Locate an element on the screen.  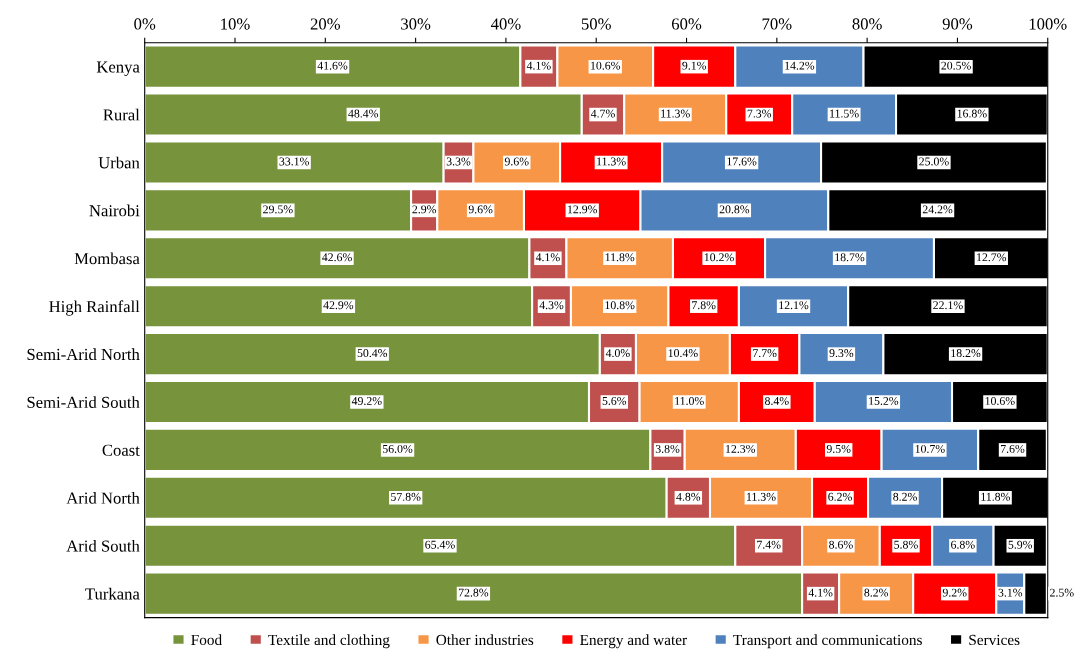
data-label: 4.8% is located at coordinates (688, 496).